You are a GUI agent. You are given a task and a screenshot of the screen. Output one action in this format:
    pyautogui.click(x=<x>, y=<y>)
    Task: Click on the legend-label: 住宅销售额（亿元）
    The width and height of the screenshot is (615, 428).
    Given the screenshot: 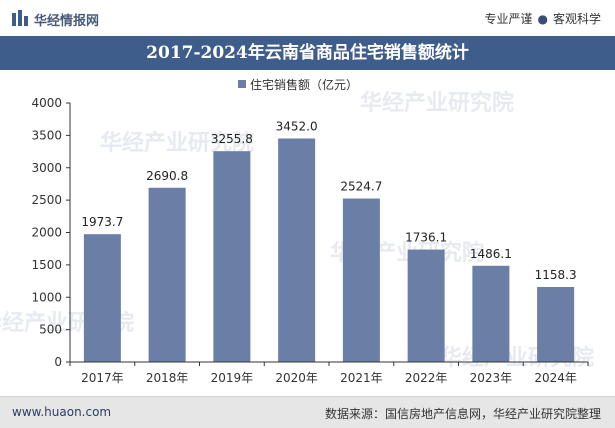 What is the action you would take?
    pyautogui.click(x=304, y=84)
    